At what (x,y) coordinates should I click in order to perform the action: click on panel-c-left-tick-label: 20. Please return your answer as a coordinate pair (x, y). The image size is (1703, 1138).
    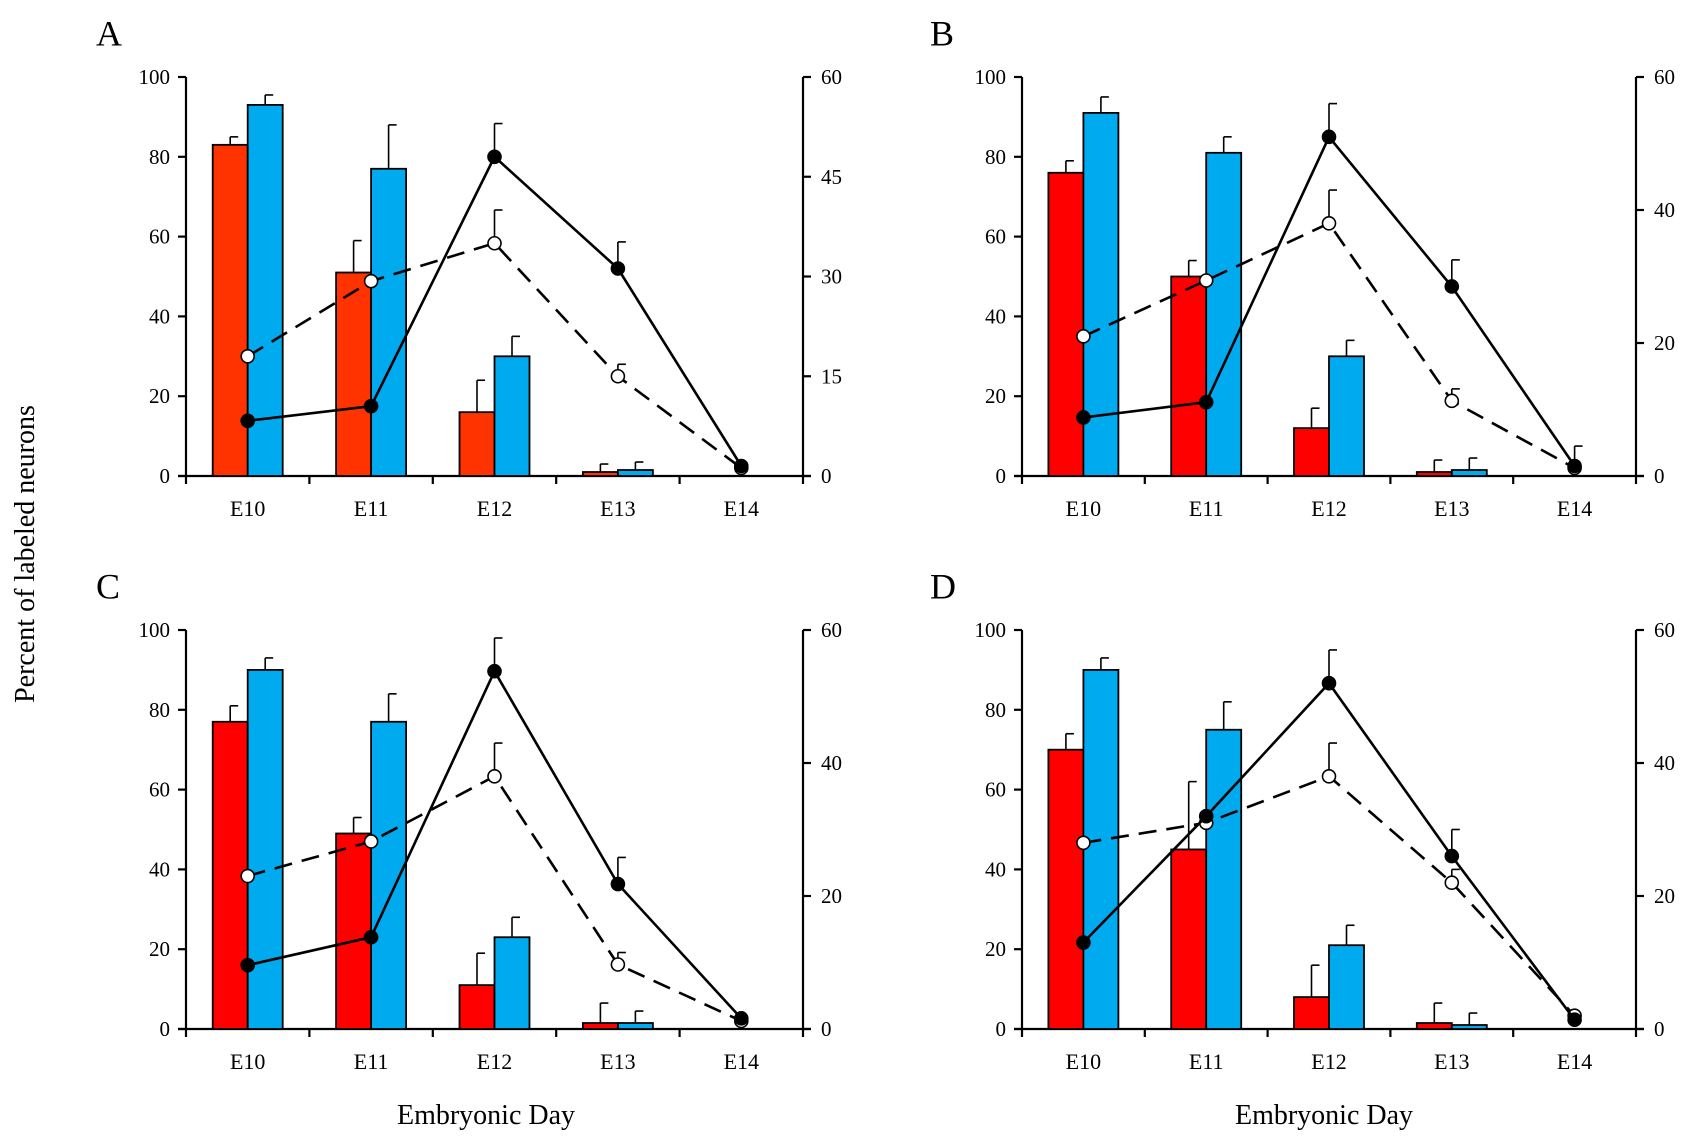
    Looking at the image, I should click on (159, 949).